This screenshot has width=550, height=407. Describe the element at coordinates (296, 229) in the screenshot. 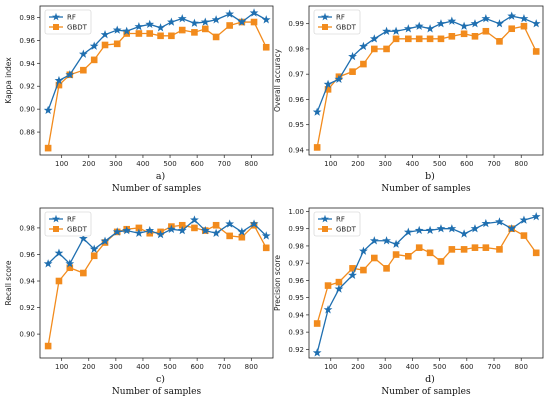

I see `y-tick-label: 0.99` at that location.